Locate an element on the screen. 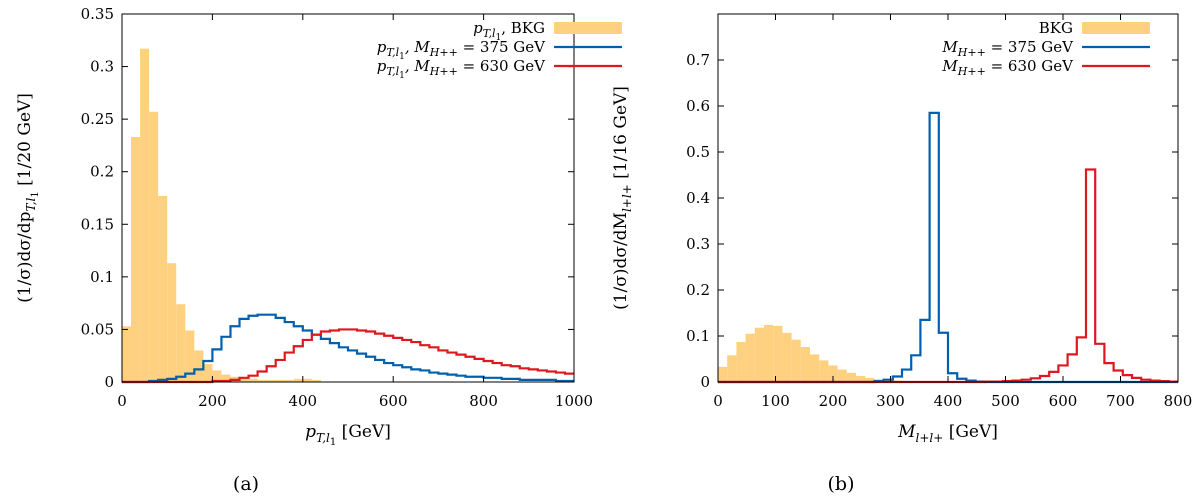  x-tick-label: 100 is located at coordinates (775, 401).